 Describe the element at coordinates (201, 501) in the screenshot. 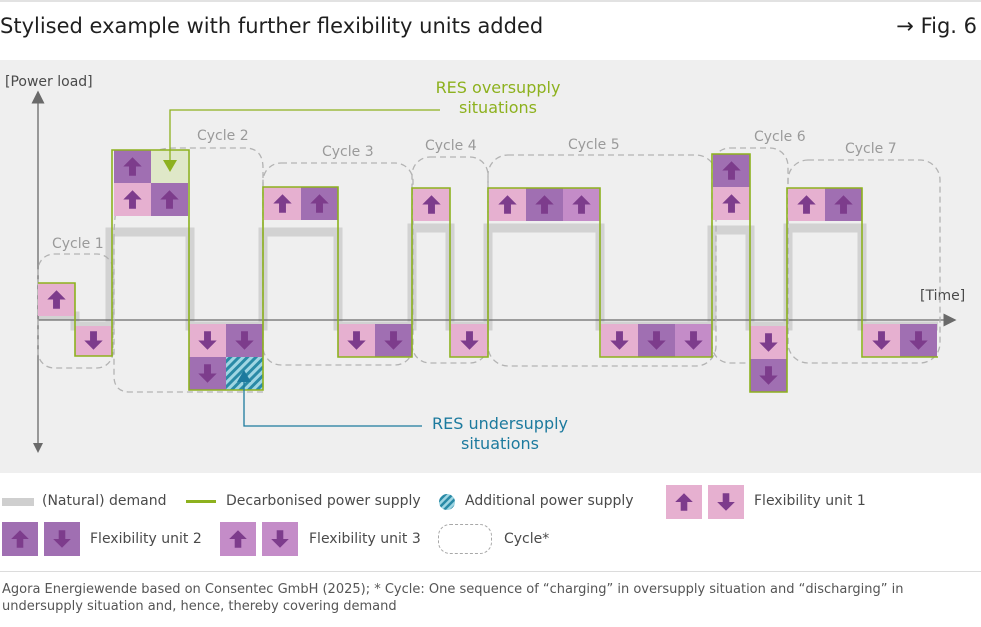

I see `supply-swatch` at that location.